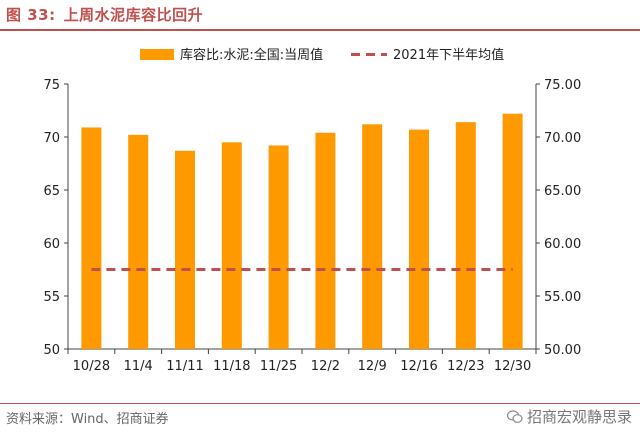 The image size is (640, 446). What do you see at coordinates (231, 366) in the screenshot?
I see `x-tick-label: 11/18` at bounding box center [231, 366].